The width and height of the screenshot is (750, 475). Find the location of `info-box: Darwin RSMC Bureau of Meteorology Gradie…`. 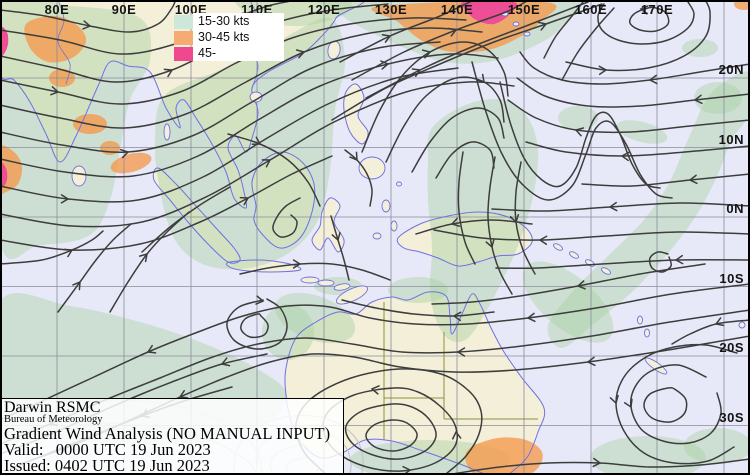

info-box: Darwin RSMC Bureau of Meteorology Gradie… is located at coordinates (172, 436).